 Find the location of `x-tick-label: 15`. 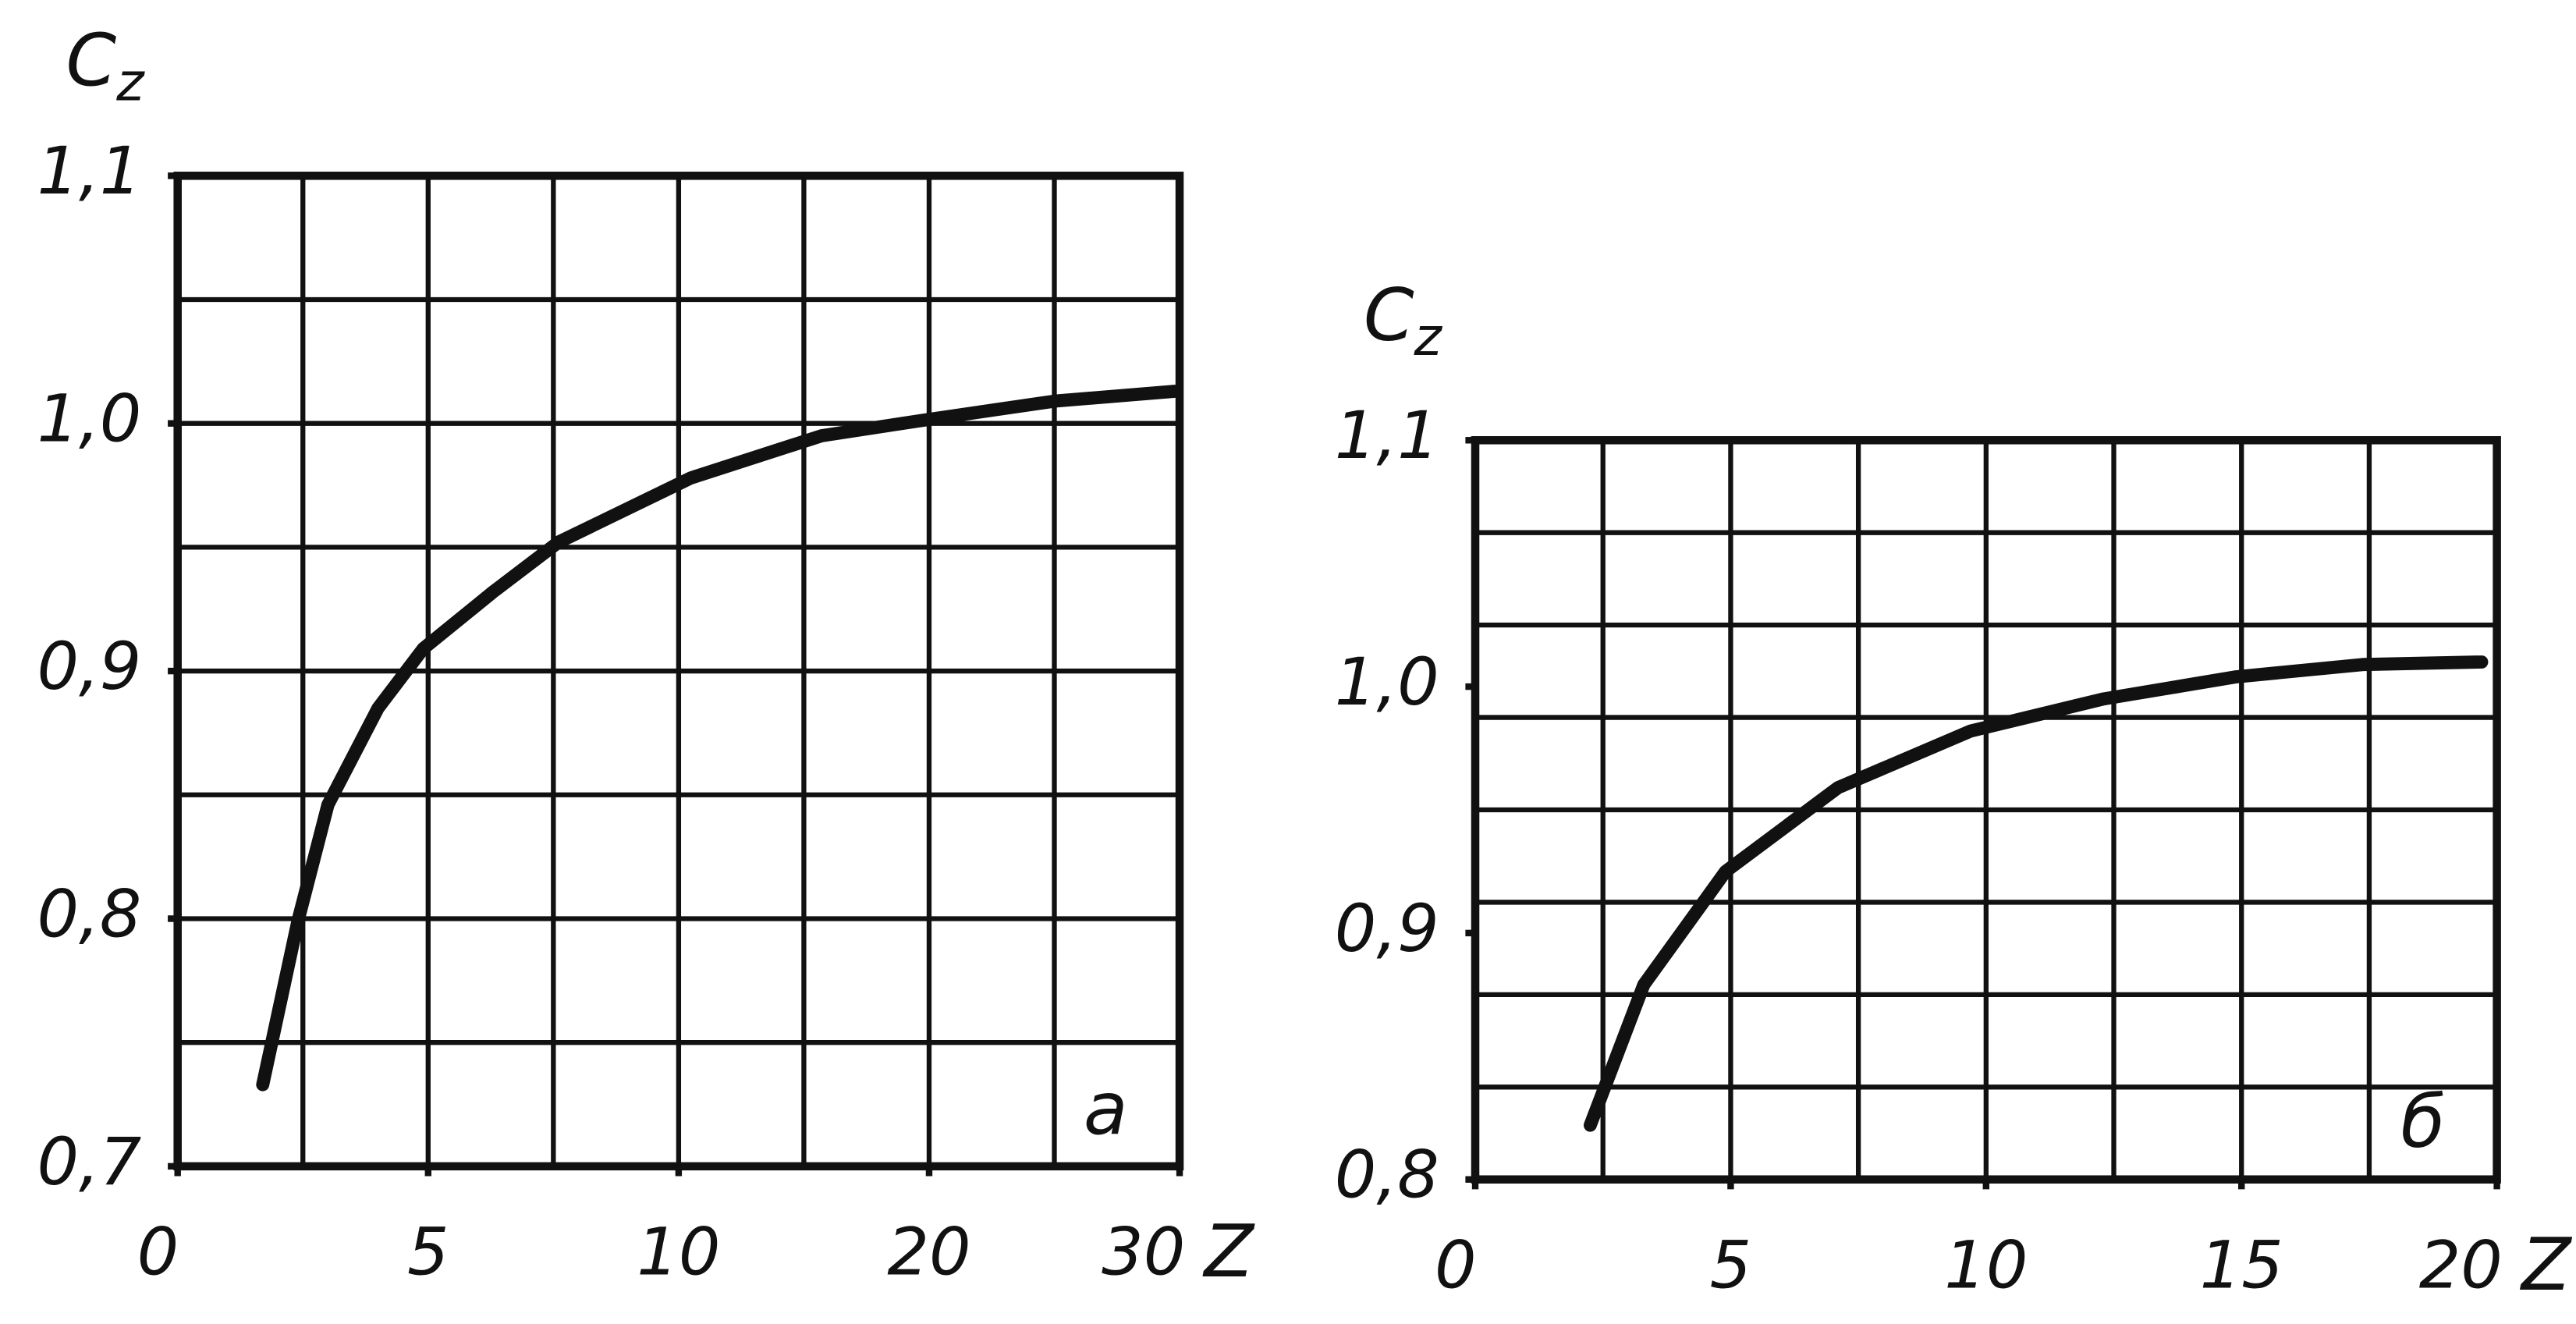

x-tick-label: 15 is located at coordinates (2241, 1264).